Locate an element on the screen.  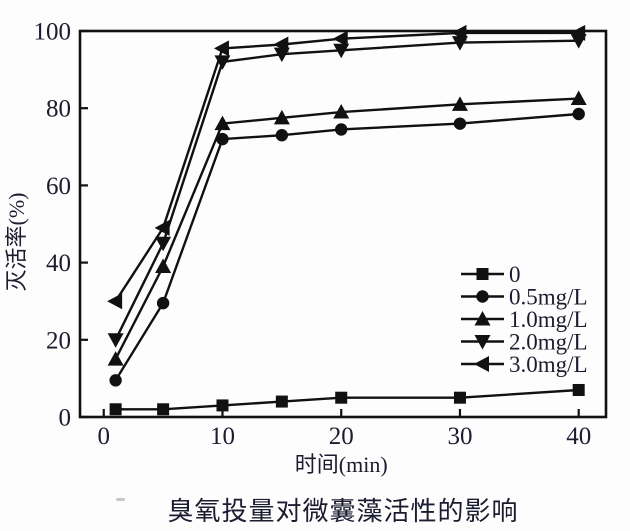
legend-label: 0.5mg/L is located at coordinates (548, 297).